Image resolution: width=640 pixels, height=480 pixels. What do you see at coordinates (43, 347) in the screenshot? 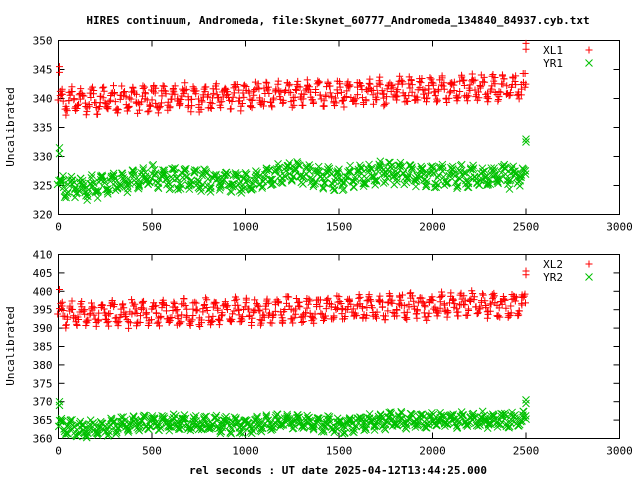
I see `y-tick-labels-bottom: 360 365 370 375 380 385 390 395 400 405 410` at bounding box center [43, 347].